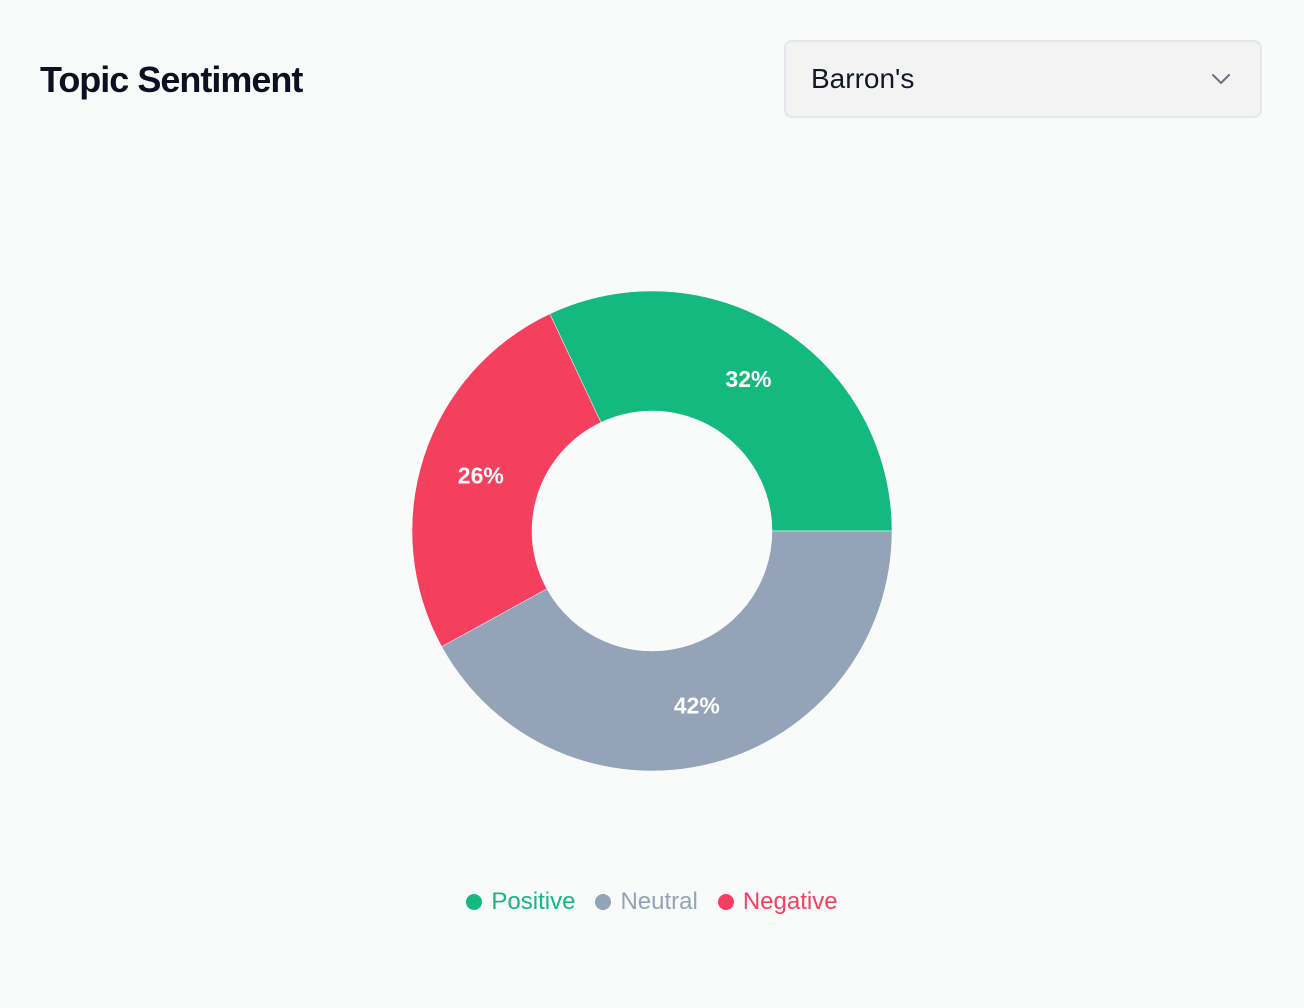 The width and height of the screenshot is (1304, 1008). I want to click on legend-item-negative: Negative, so click(777, 902).